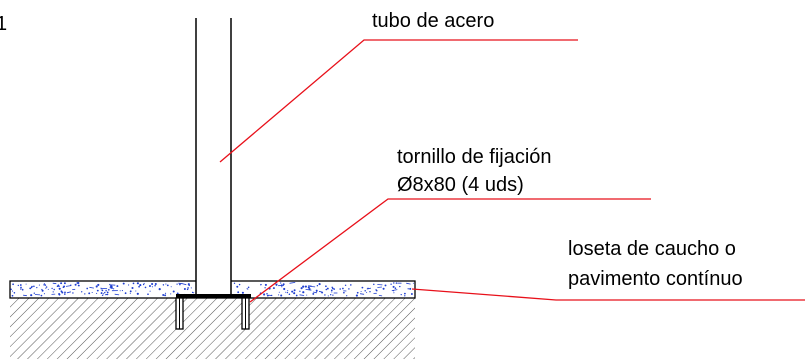 The image size is (805, 359). Describe the element at coordinates (213, 296) in the screenshot. I see `base-plate` at that location.